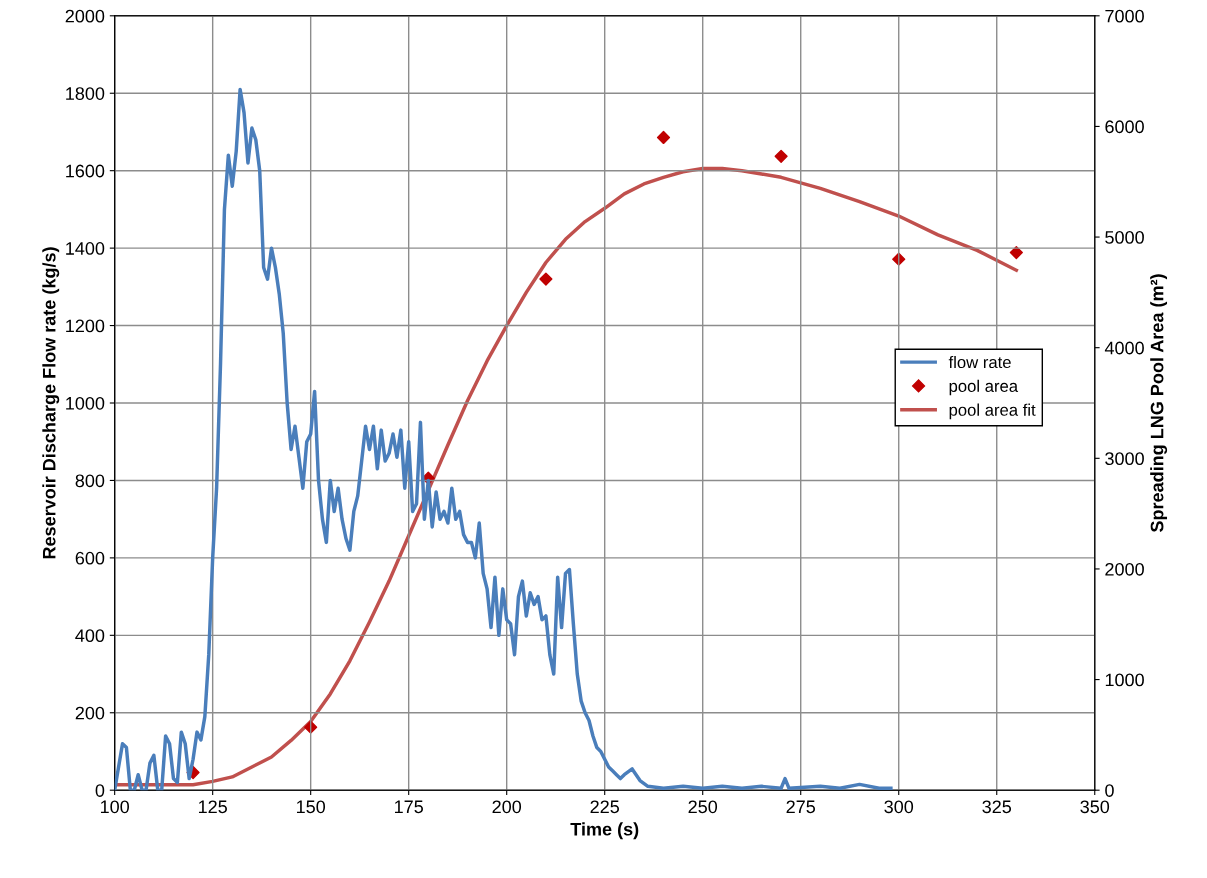  What do you see at coordinates (1124, 348) in the screenshot?
I see `y2-tick-label: 4000` at bounding box center [1124, 348].